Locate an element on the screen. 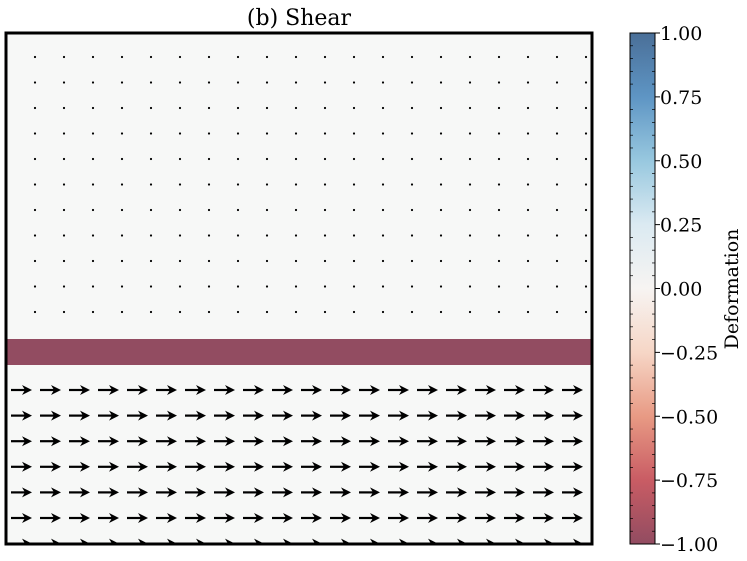 Image resolution: width=747 pixels, height=561 pixels. deformation-band is located at coordinates (299, 352).